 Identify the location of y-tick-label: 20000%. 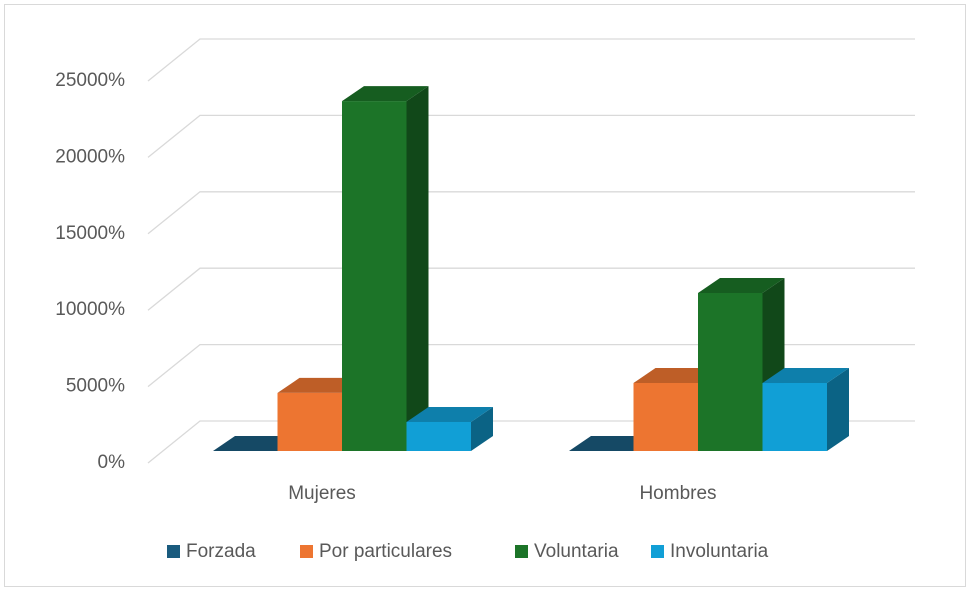
(90, 156).